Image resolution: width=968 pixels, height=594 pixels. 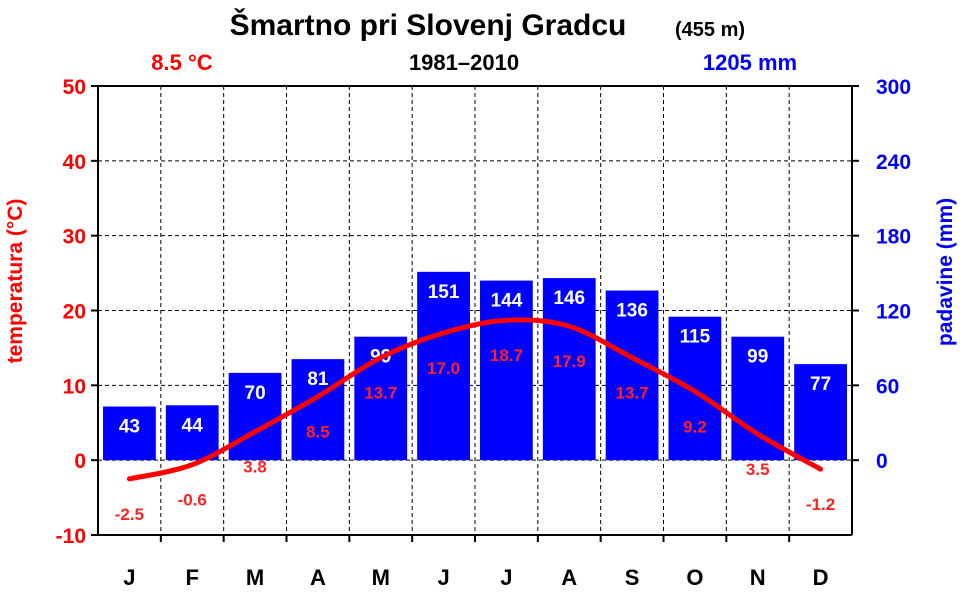 I want to click on annual-precipitation: 1205 mm, so click(x=750, y=62).